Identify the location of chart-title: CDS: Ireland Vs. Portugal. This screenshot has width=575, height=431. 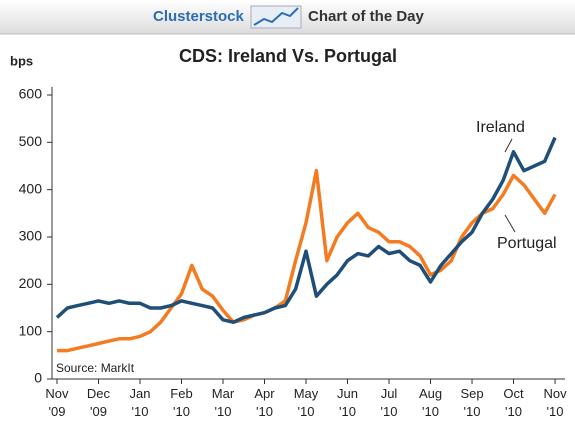
(288, 56).